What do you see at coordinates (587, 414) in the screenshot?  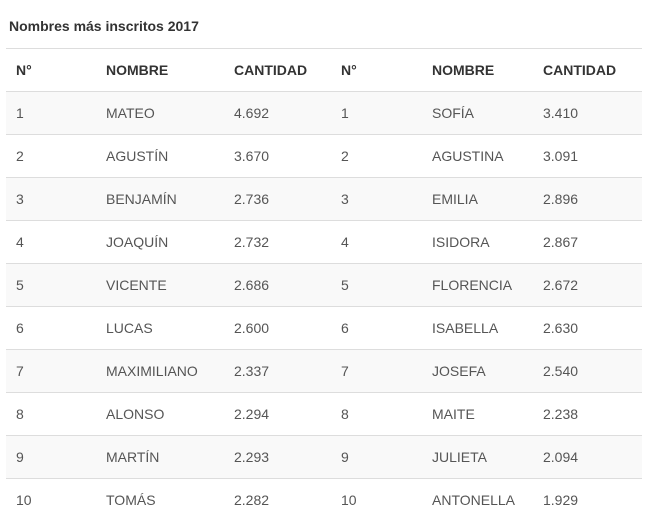 I see `cell-count-female: 2.238` at bounding box center [587, 414].